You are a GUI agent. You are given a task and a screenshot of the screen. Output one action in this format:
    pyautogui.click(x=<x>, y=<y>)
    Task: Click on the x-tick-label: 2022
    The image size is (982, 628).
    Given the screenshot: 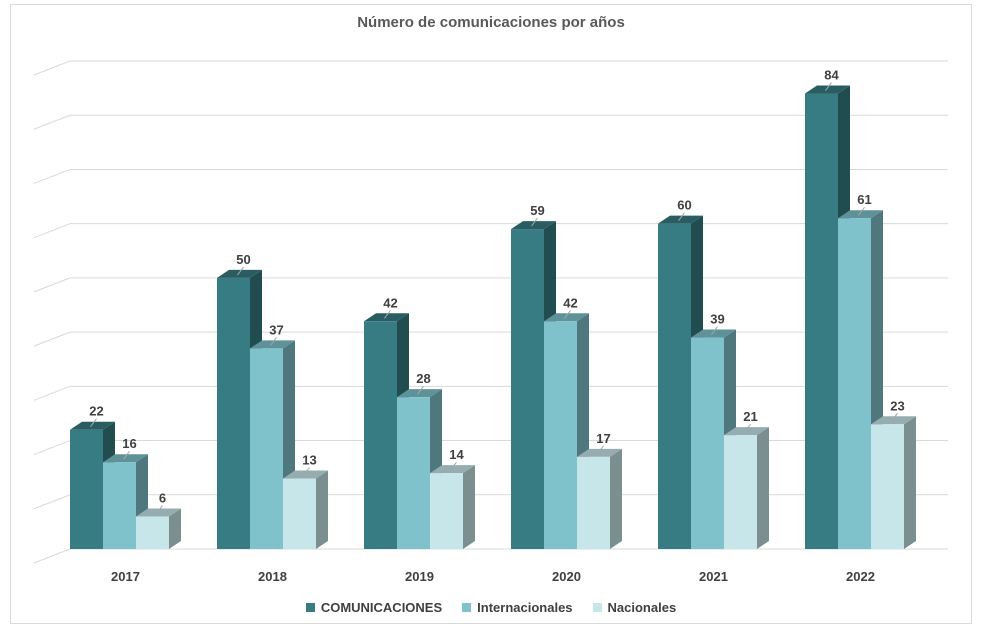 What is the action you would take?
    pyautogui.click(x=860, y=576)
    